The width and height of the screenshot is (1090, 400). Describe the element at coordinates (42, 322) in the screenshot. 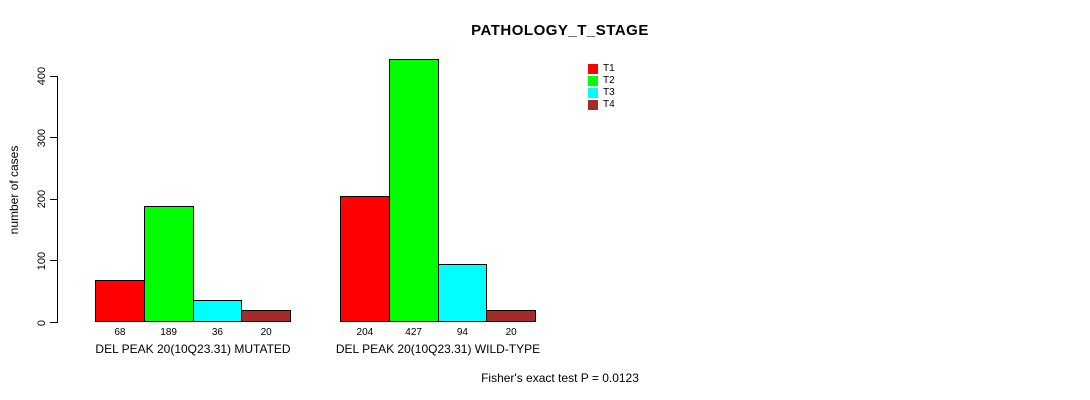

I see `y-tick-label: 0` at that location.